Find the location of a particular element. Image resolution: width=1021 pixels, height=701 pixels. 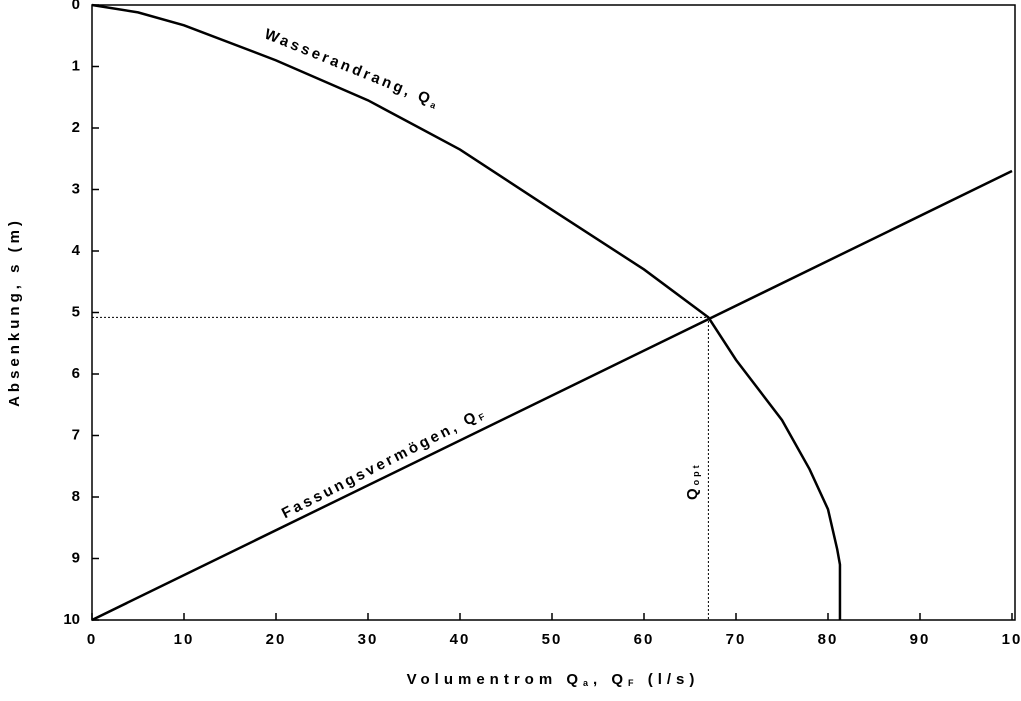

x-tick-label: 0 is located at coordinates (92, 639).